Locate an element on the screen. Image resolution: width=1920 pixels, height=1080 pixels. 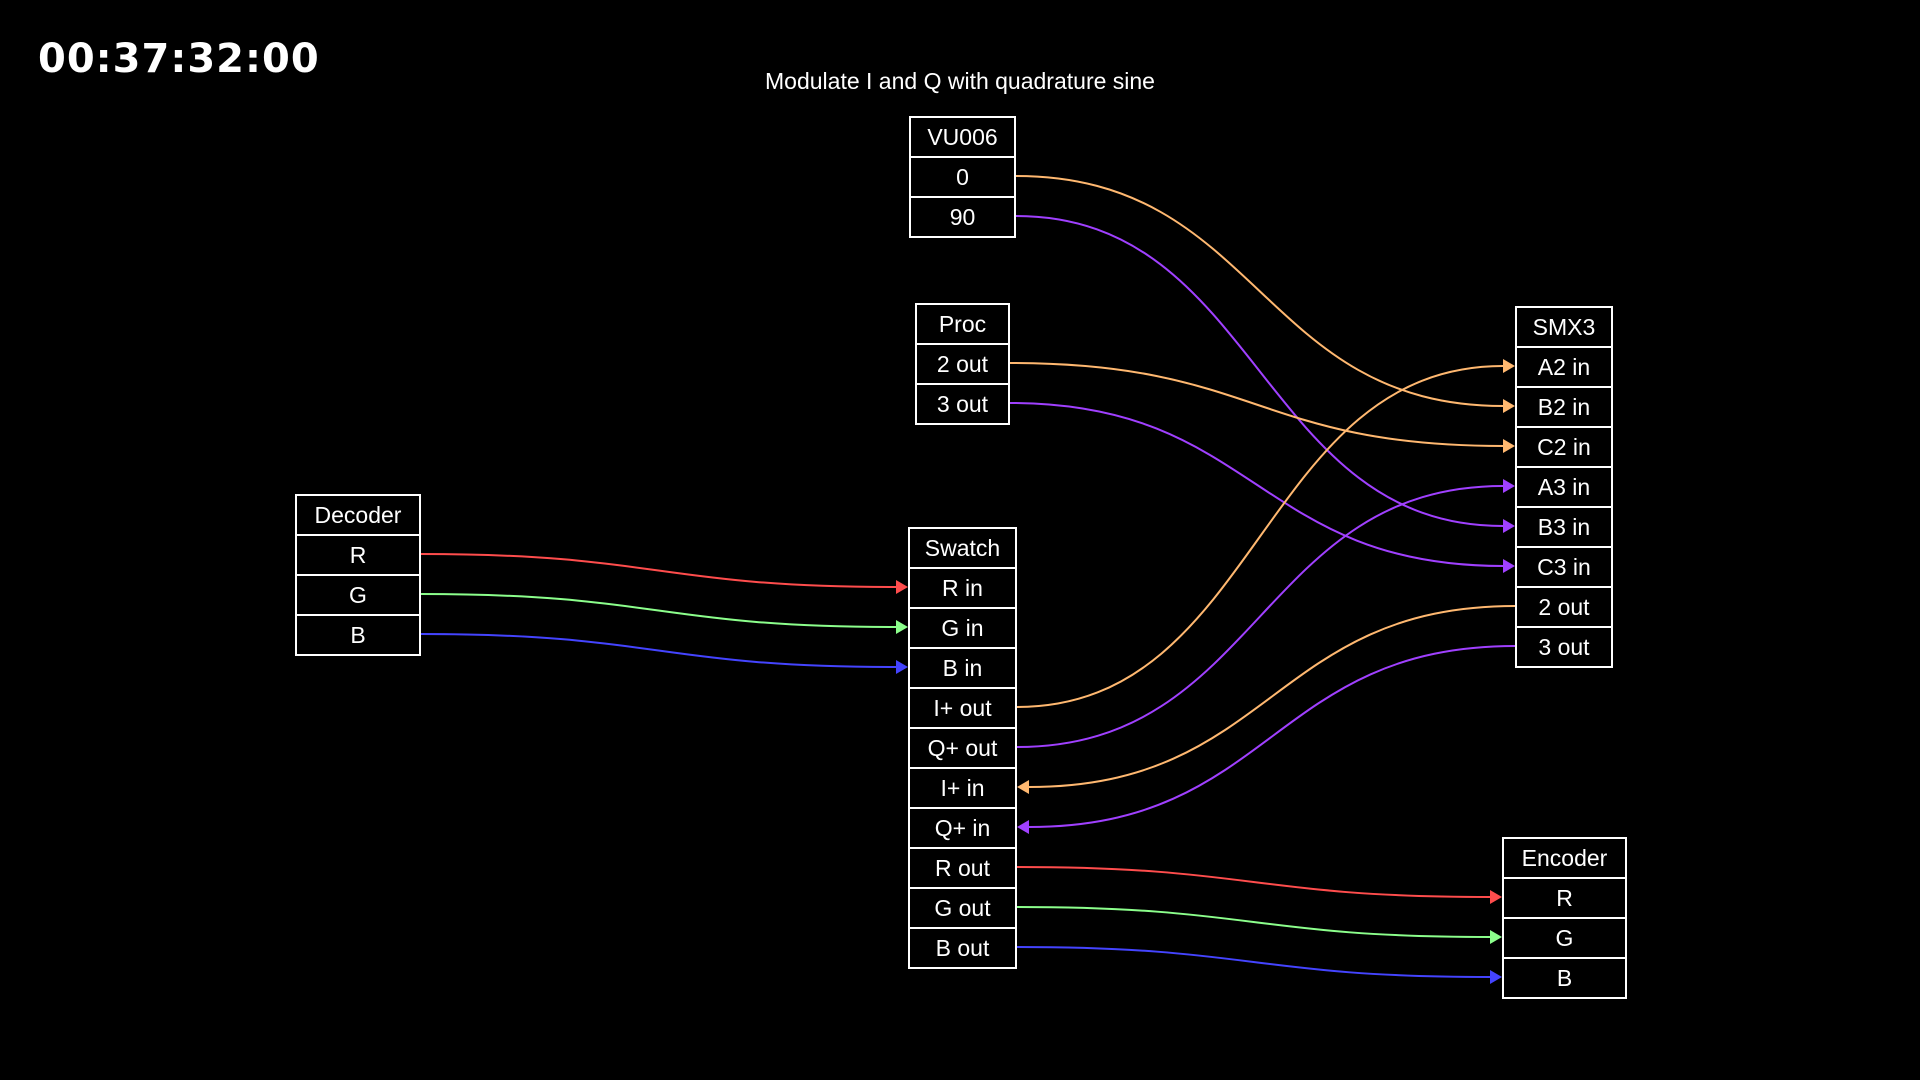
swatch-port-i-in: I+ in is located at coordinates (962, 787).